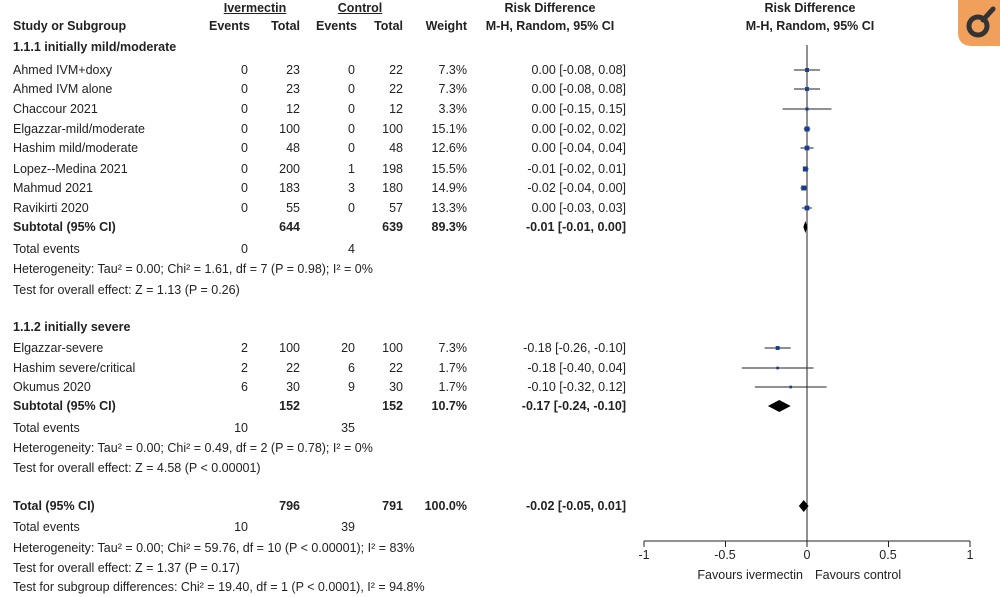 Image resolution: width=1000 pixels, height=597 pixels. I want to click on events2: 9, so click(351, 387).